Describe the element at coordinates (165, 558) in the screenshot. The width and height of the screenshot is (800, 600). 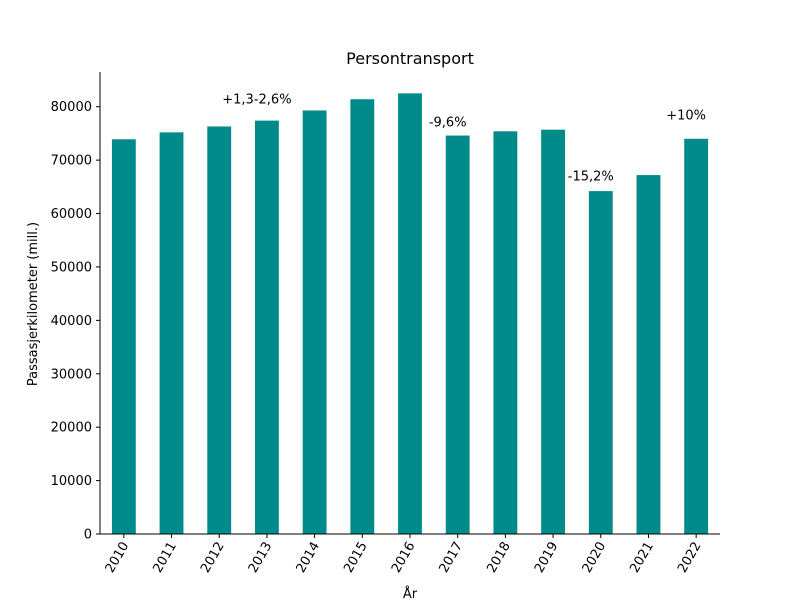
I see `x-tick-label: 2011` at that location.